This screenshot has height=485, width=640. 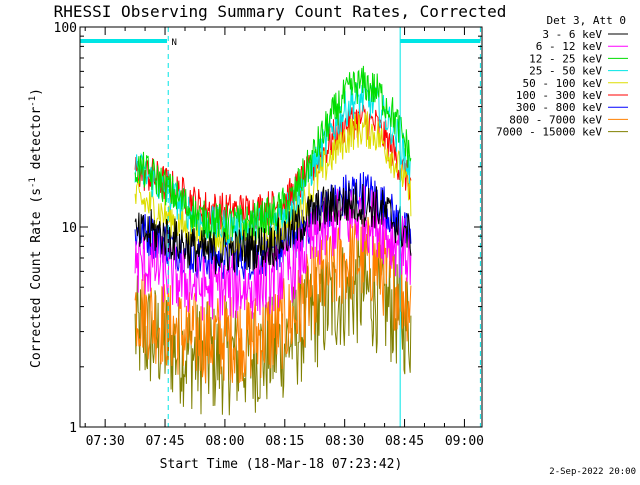 What do you see at coordinates (559, 107) in the screenshot?
I see `legend-label-6: 300 - 800 keV` at bounding box center [559, 107].